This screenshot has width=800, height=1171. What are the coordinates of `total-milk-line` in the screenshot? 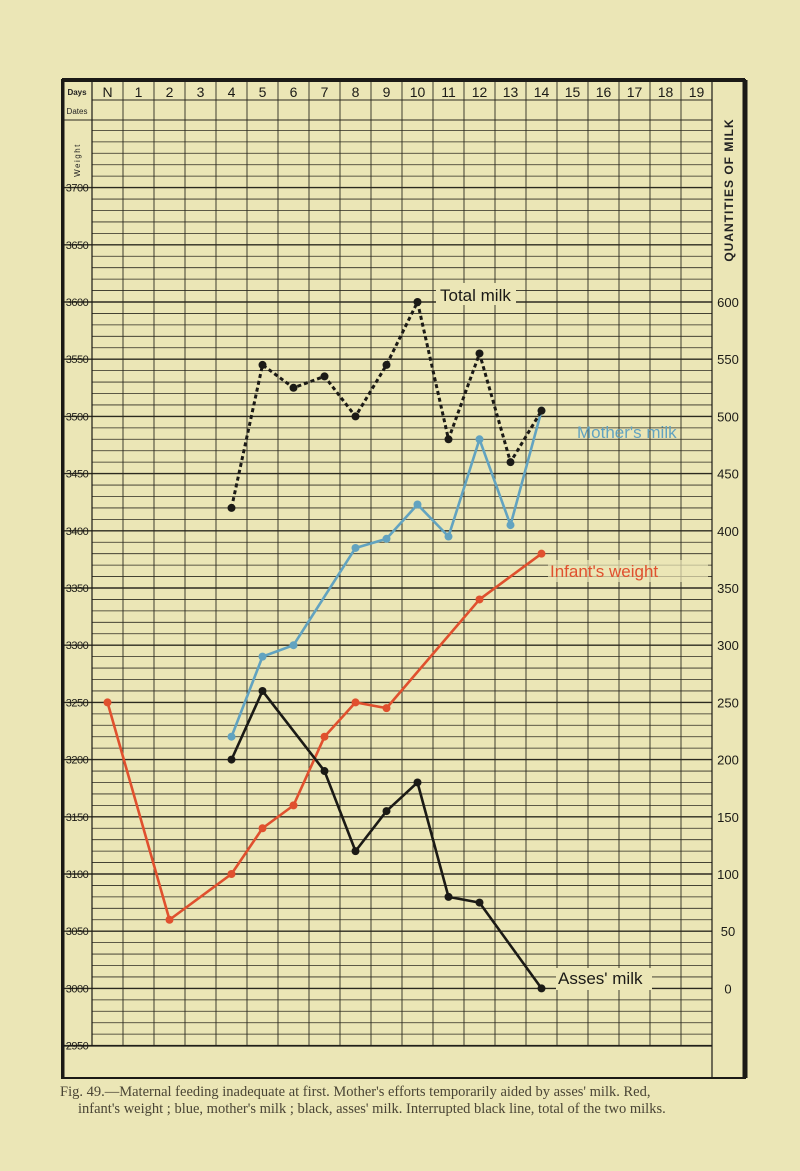 It's located at (386, 404).